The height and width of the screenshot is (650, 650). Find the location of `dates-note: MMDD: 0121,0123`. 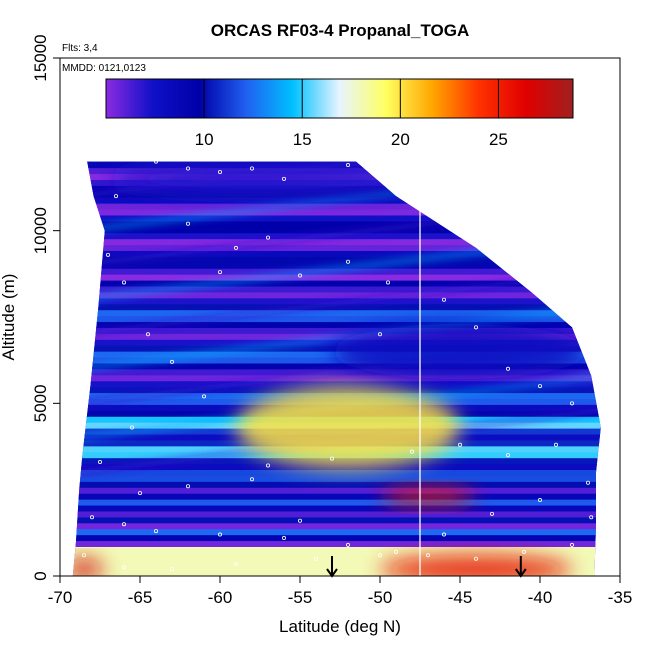

dates-note: MMDD: 0121,0123 is located at coordinates (104, 68).